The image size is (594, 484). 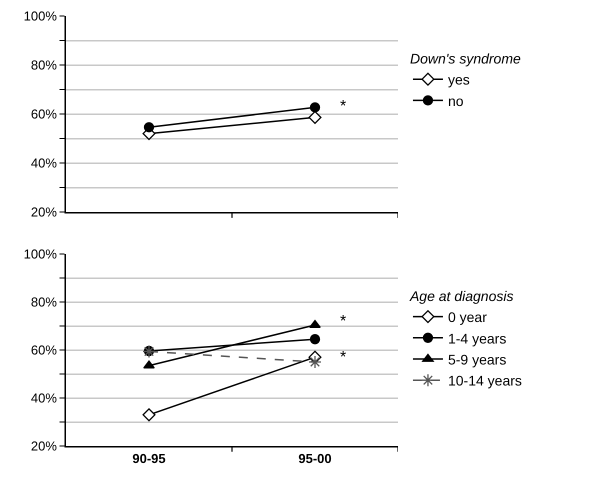 I want to click on legend-title: Age at diagnosis, so click(x=461, y=296).